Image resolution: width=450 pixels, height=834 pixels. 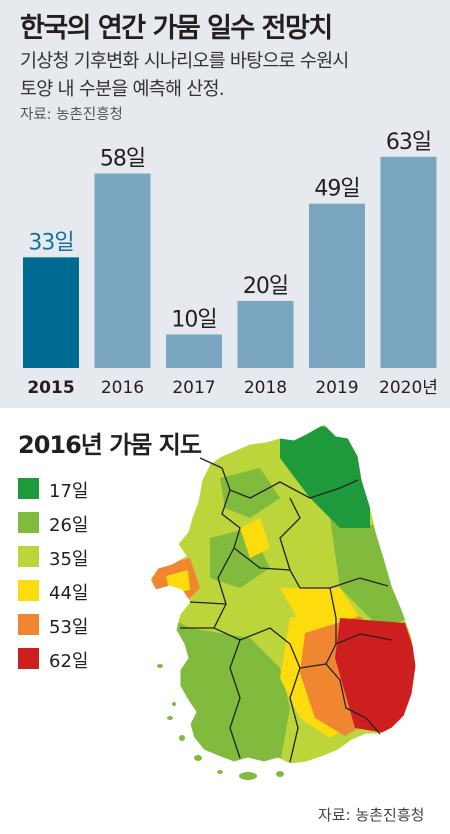 I want to click on bar-2020년, so click(x=408, y=262).